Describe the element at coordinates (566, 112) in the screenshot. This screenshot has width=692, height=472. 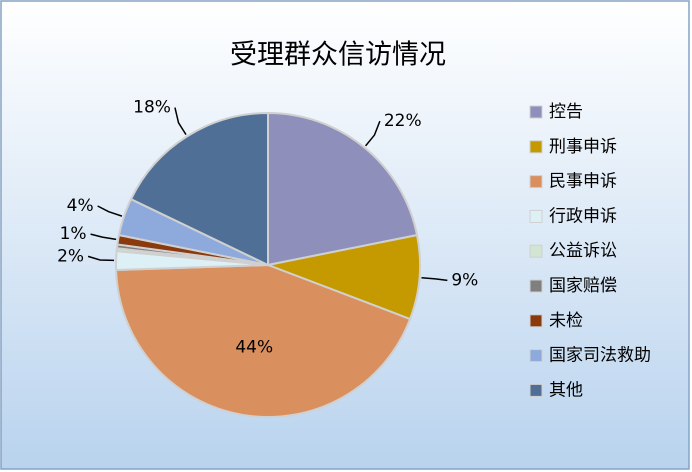
I see `legend-label: 控告` at that location.